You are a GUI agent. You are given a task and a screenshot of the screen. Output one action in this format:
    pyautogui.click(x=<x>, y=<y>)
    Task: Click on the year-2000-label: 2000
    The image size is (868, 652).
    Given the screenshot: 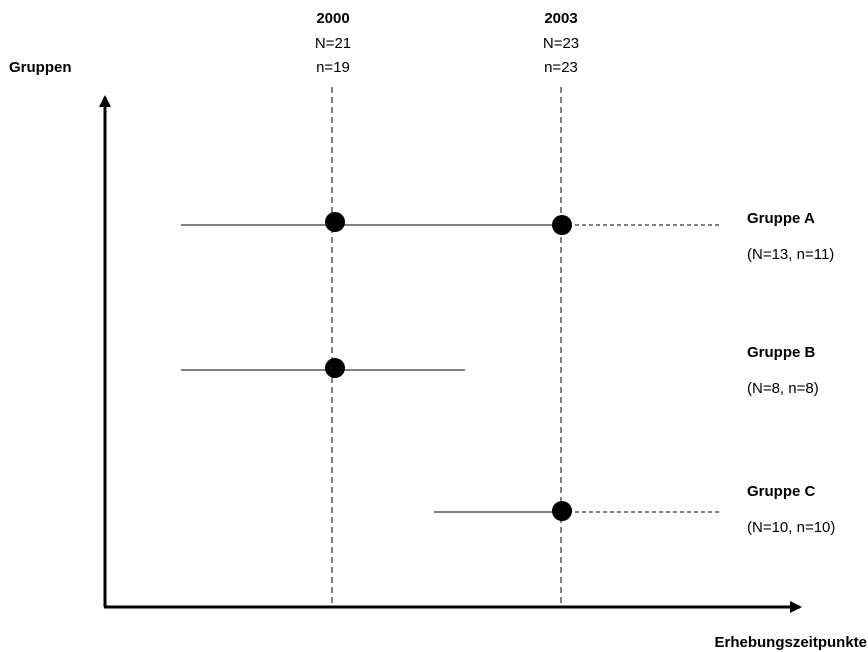 What is the action you would take?
    pyautogui.click(x=333, y=18)
    